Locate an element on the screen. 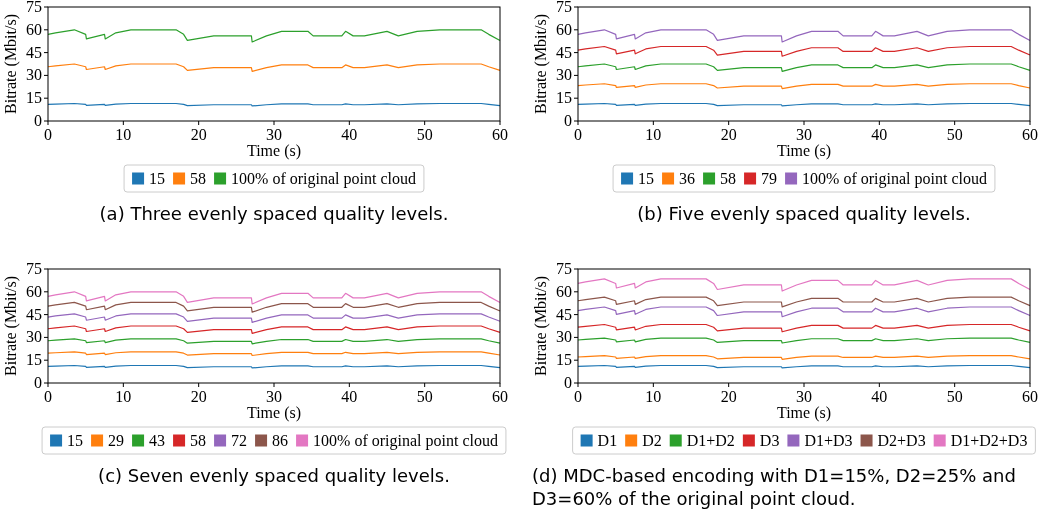 The image size is (1059, 526). text: (b) Five evenly spaced quality levels. is located at coordinates (804, 213).